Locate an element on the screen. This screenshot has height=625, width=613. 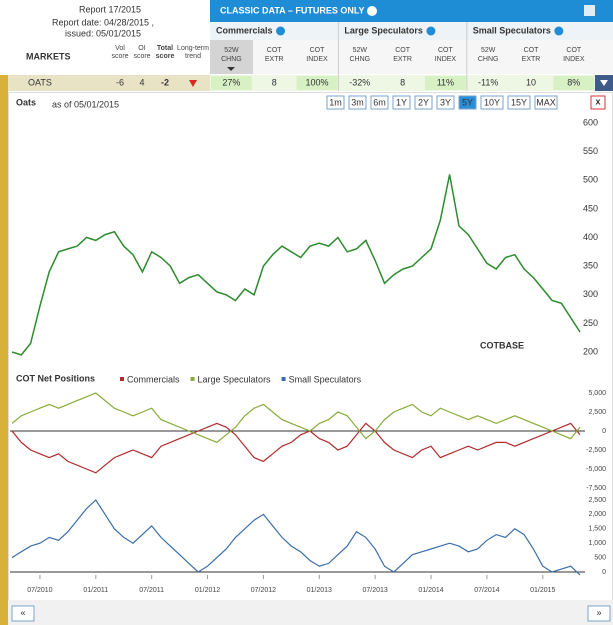
cell-value: 100% is located at coordinates (316, 82).